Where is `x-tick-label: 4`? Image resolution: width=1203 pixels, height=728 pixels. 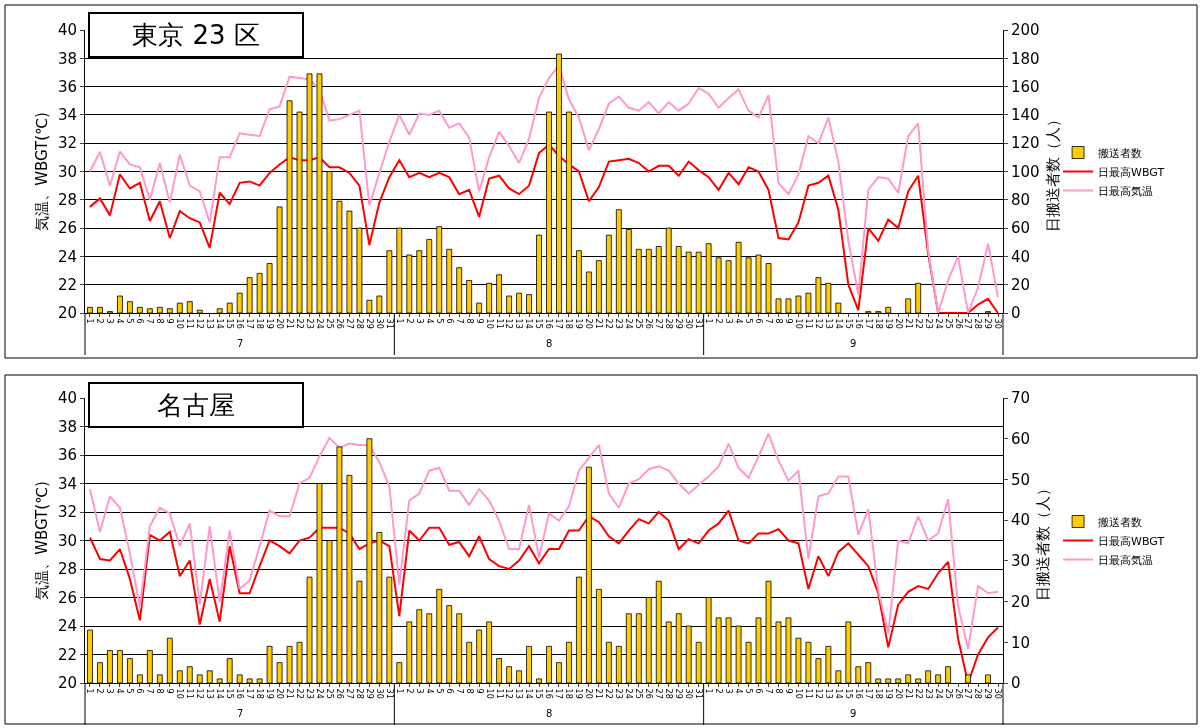 x-tick-label: 4 is located at coordinates (738, 691).